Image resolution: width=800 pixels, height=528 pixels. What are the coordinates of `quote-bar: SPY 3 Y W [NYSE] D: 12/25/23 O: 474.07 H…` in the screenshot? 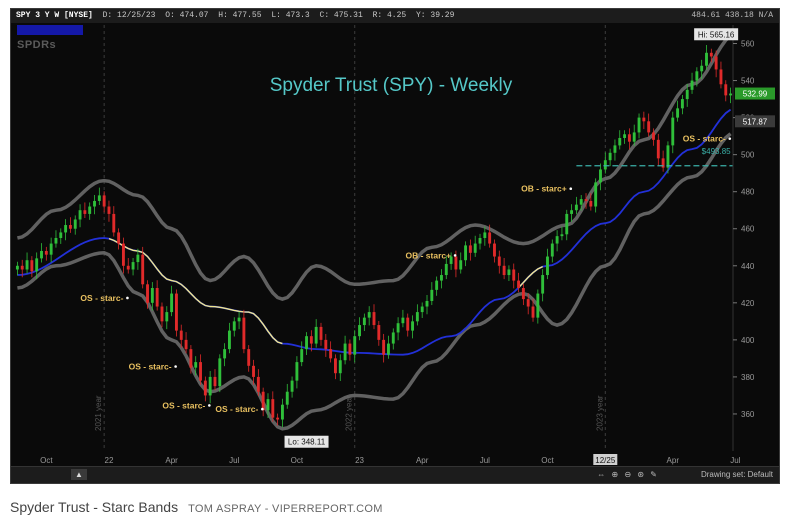 It's located at (395, 16).